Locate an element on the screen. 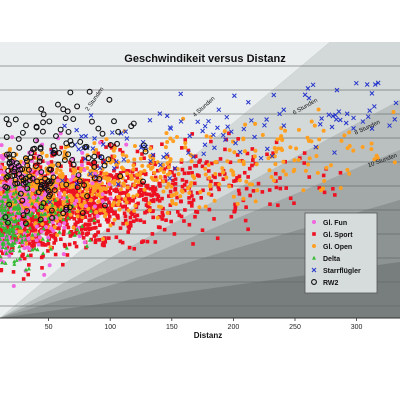 The width and height of the screenshot is (400, 400). legend-item: RW2 is located at coordinates (325, 283).